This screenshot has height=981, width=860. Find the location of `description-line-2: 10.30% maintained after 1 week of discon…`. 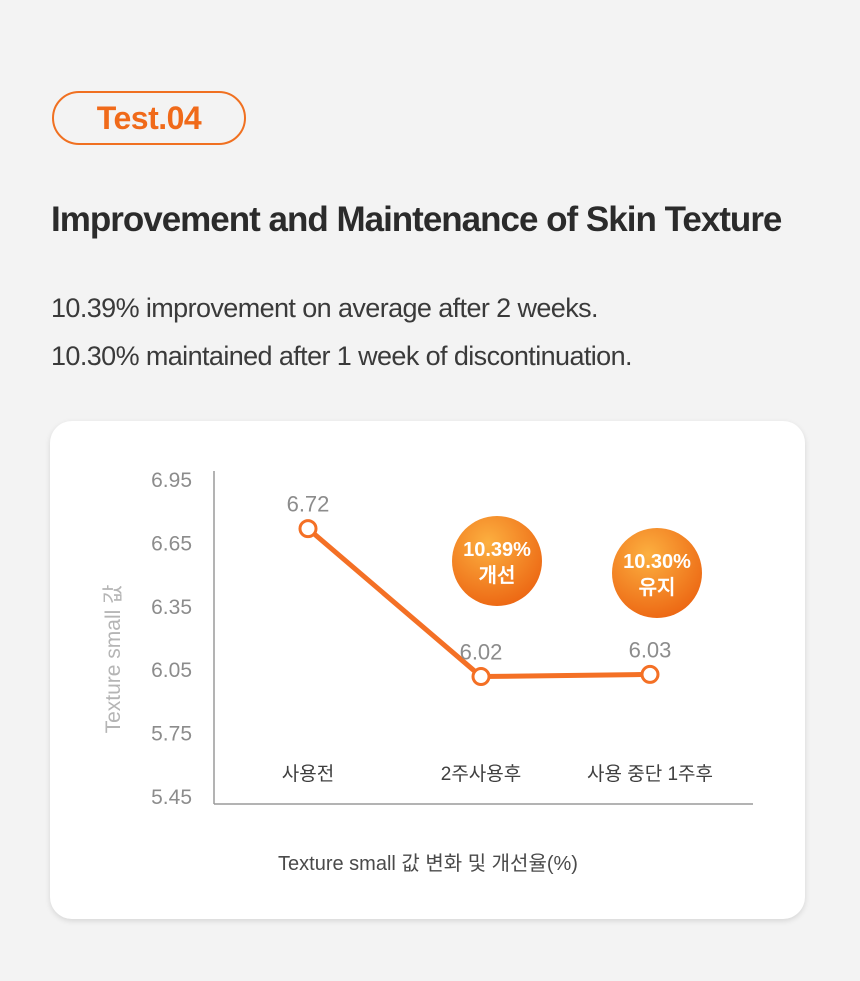

description-line-2: 10.30% maintained after 1 week of discon… is located at coordinates (341, 356).